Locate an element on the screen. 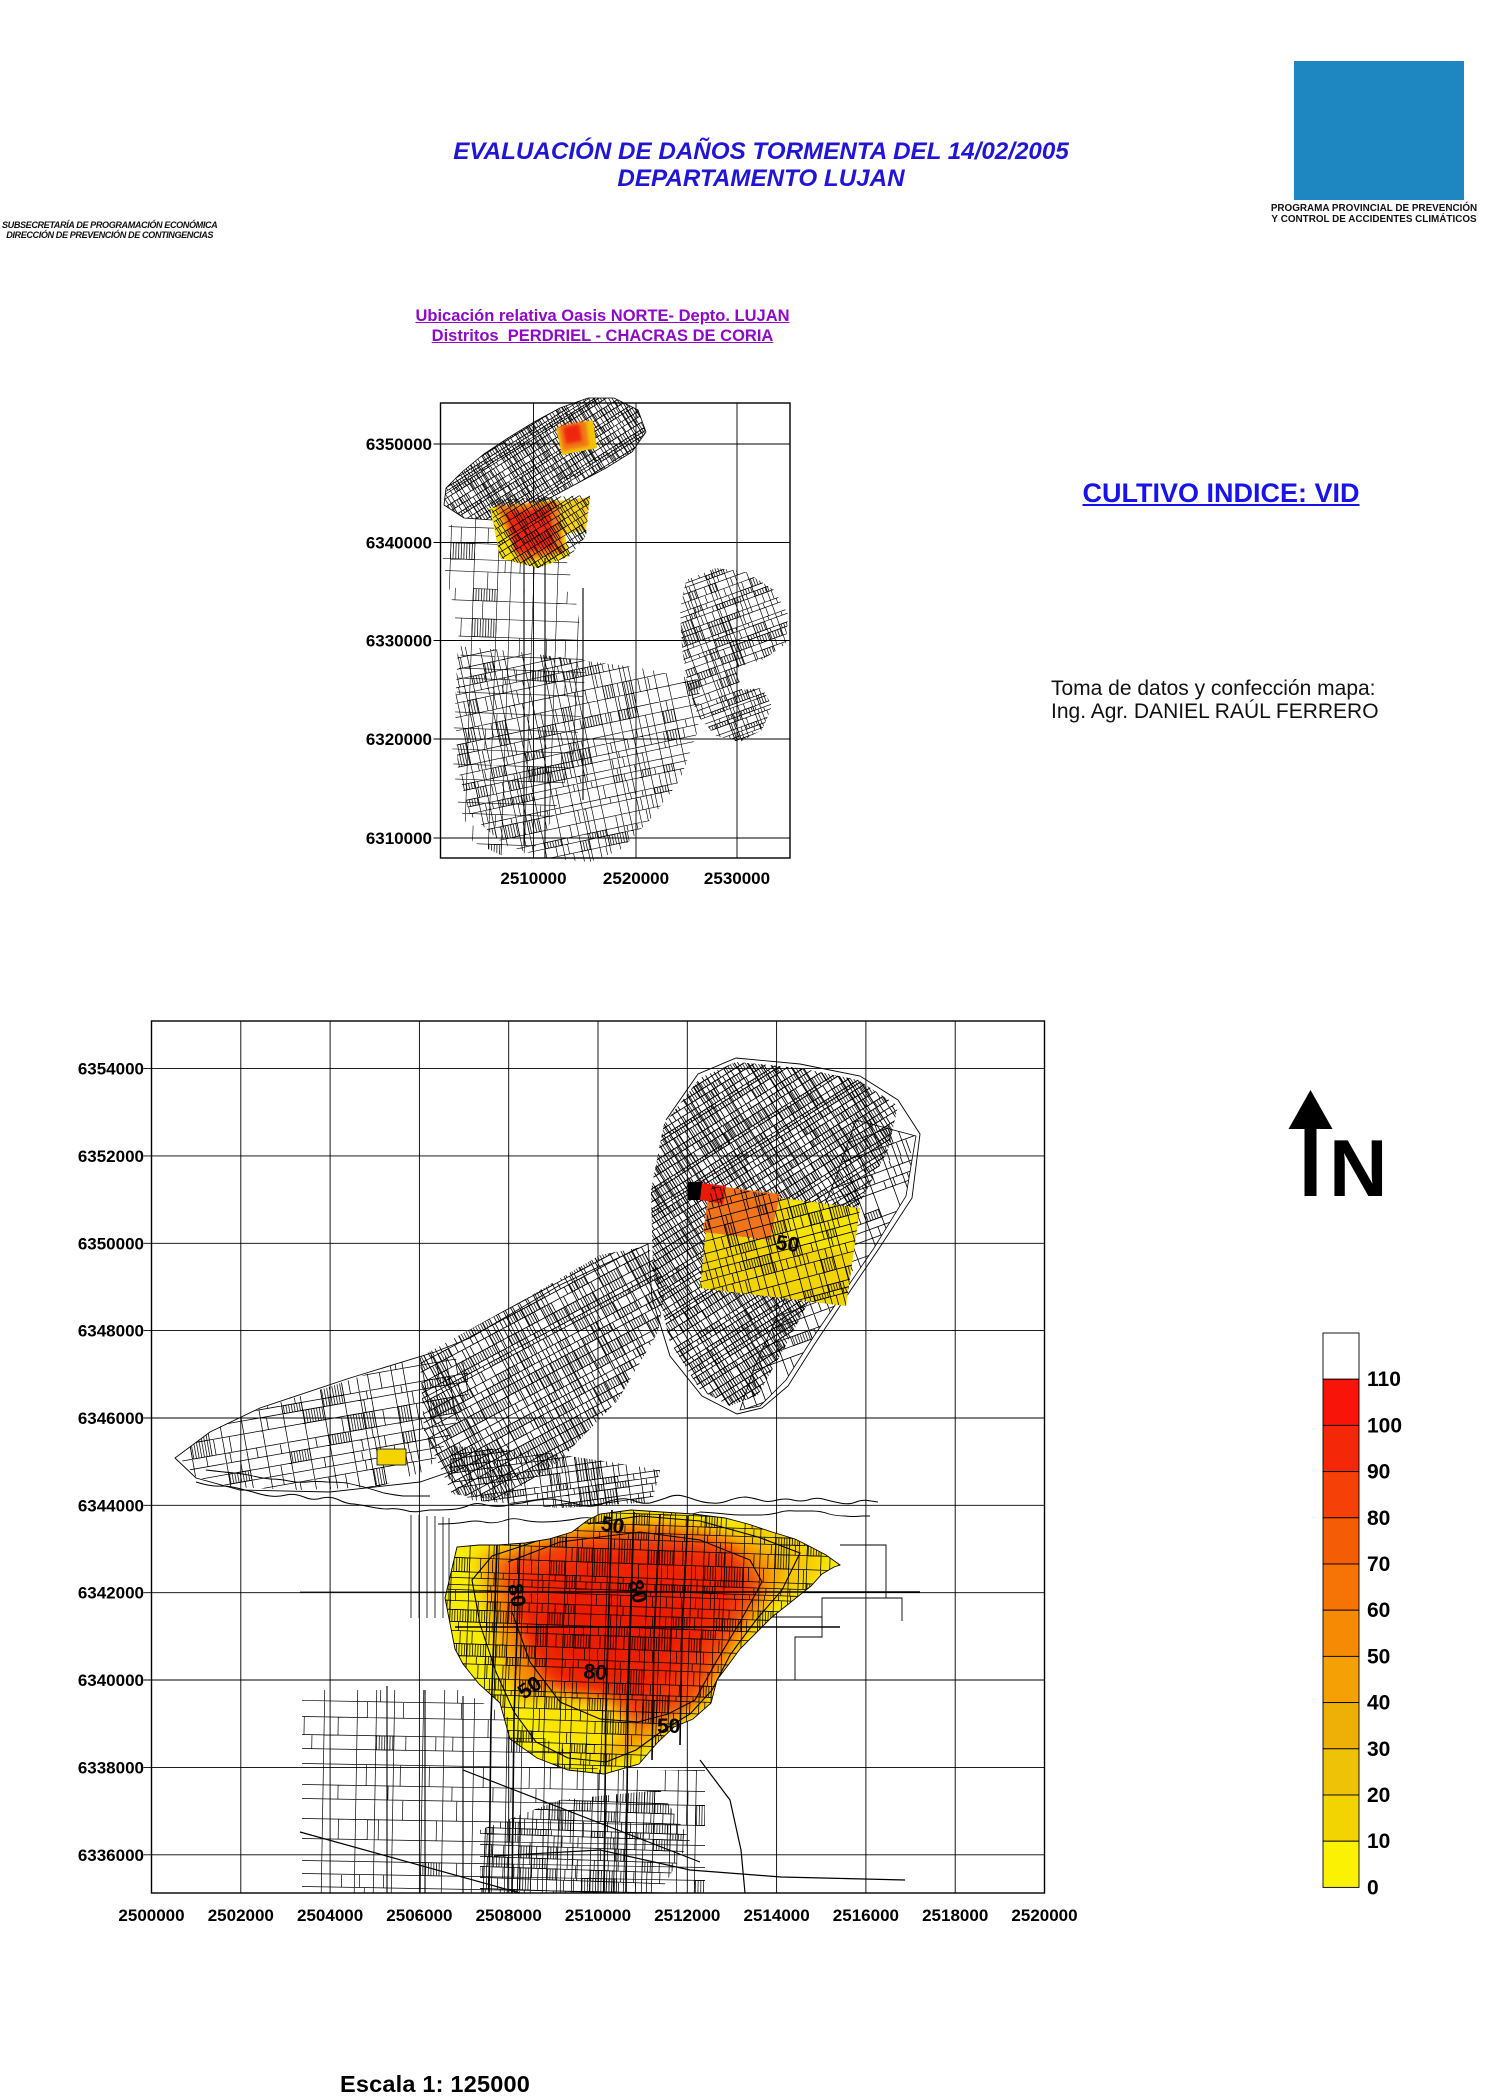  svg-text: 2514000 is located at coordinates (777, 1915).